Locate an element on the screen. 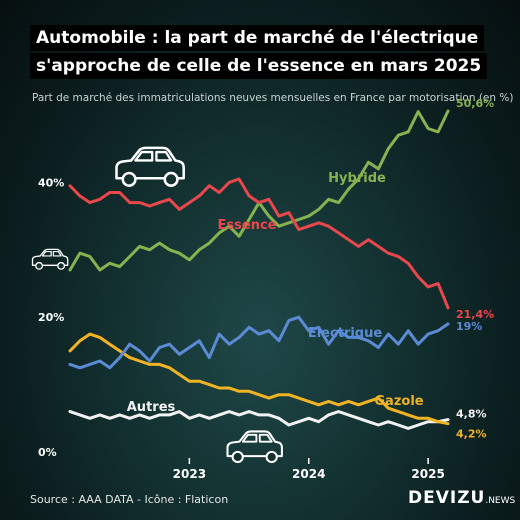  series-line-gazole is located at coordinates (259, 379).